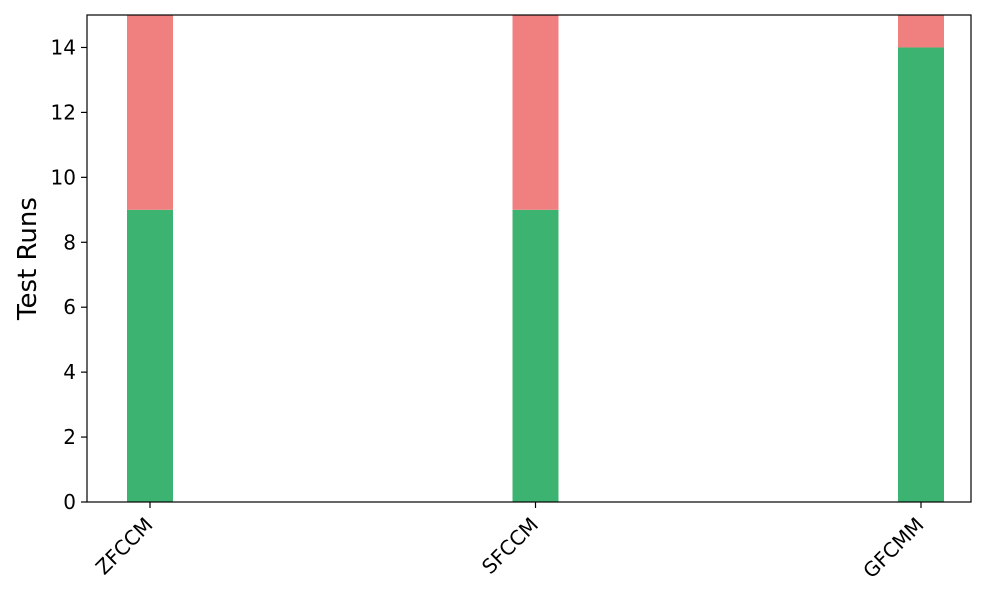 The height and width of the screenshot is (600, 1000). What do you see at coordinates (510, 546) in the screenshot?
I see `x-tick-label-sfccm: SFCCM` at bounding box center [510, 546].